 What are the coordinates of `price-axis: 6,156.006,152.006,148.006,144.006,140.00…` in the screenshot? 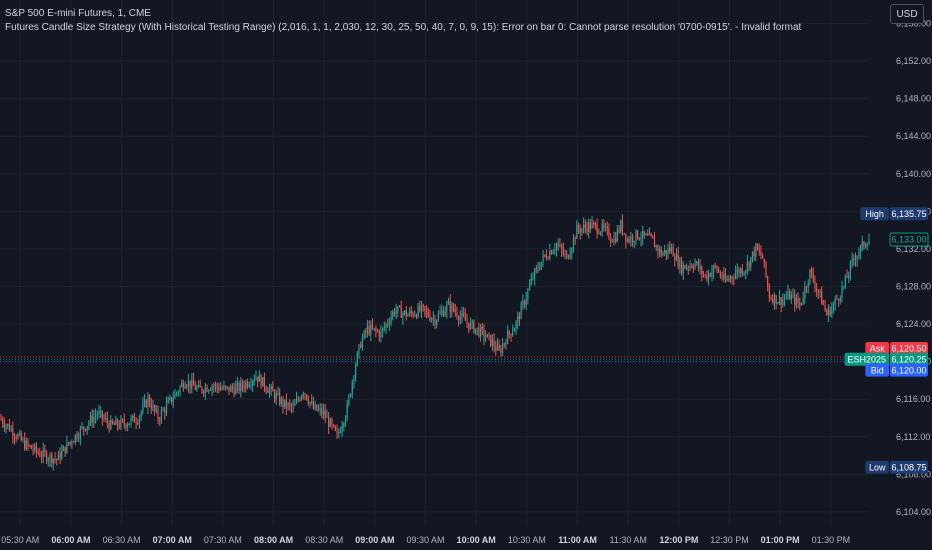 It's located at (913, 267).